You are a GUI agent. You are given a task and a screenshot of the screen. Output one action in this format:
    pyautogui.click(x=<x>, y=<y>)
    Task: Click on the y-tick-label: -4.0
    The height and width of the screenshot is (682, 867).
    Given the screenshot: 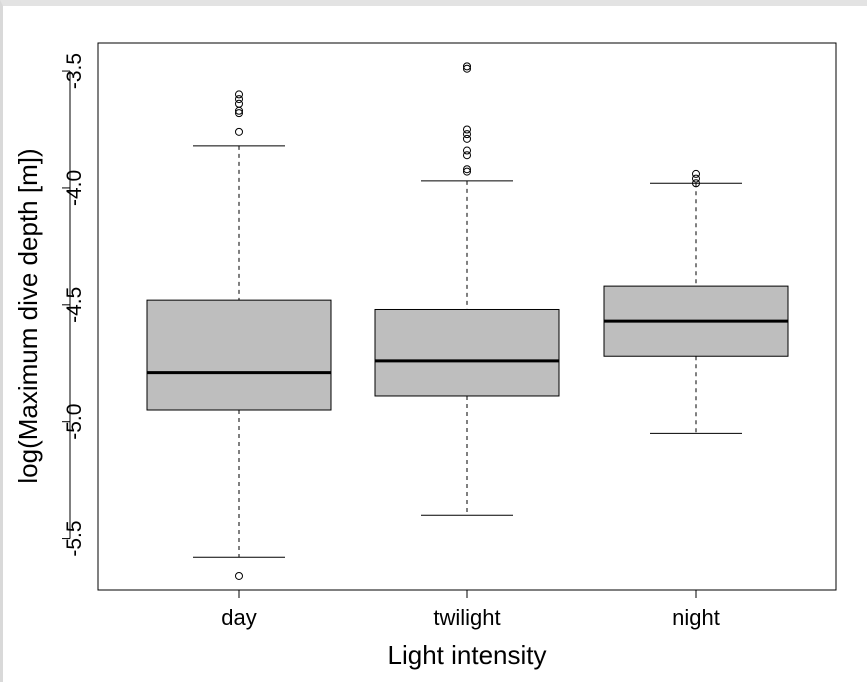 What is the action you would take?
    pyautogui.click(x=74, y=188)
    